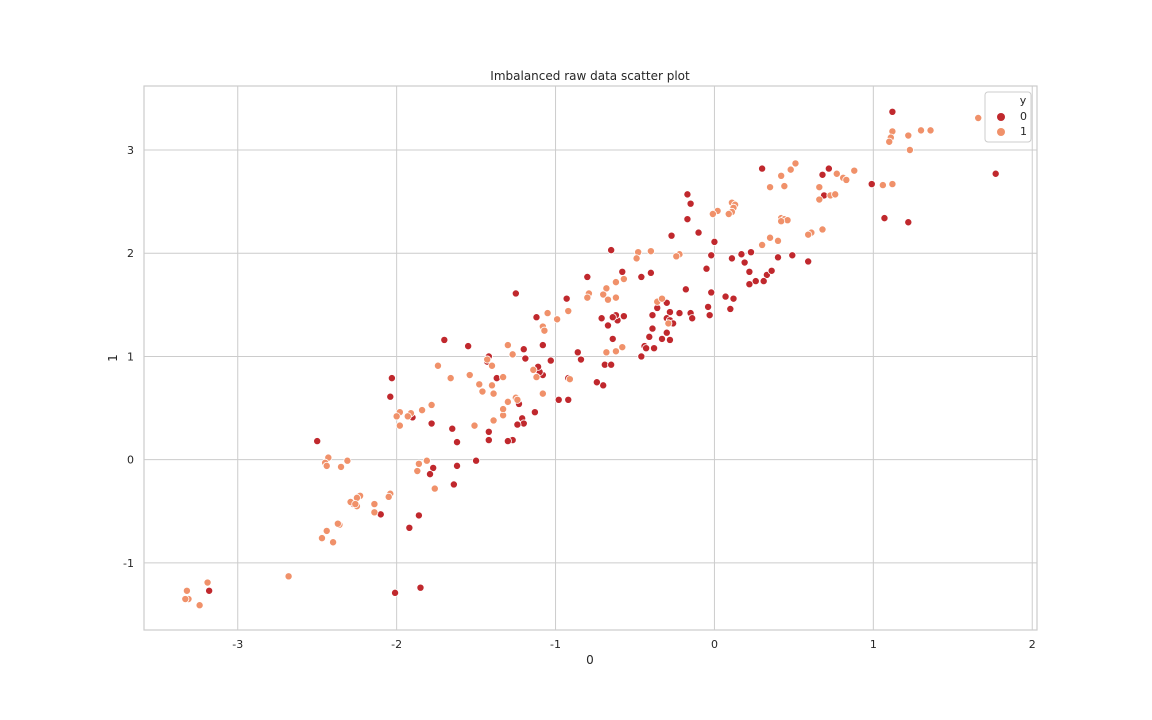 This screenshot has width=1152, height=720. Describe the element at coordinates (1008, 117) in the screenshot. I see `legend-box` at that location.